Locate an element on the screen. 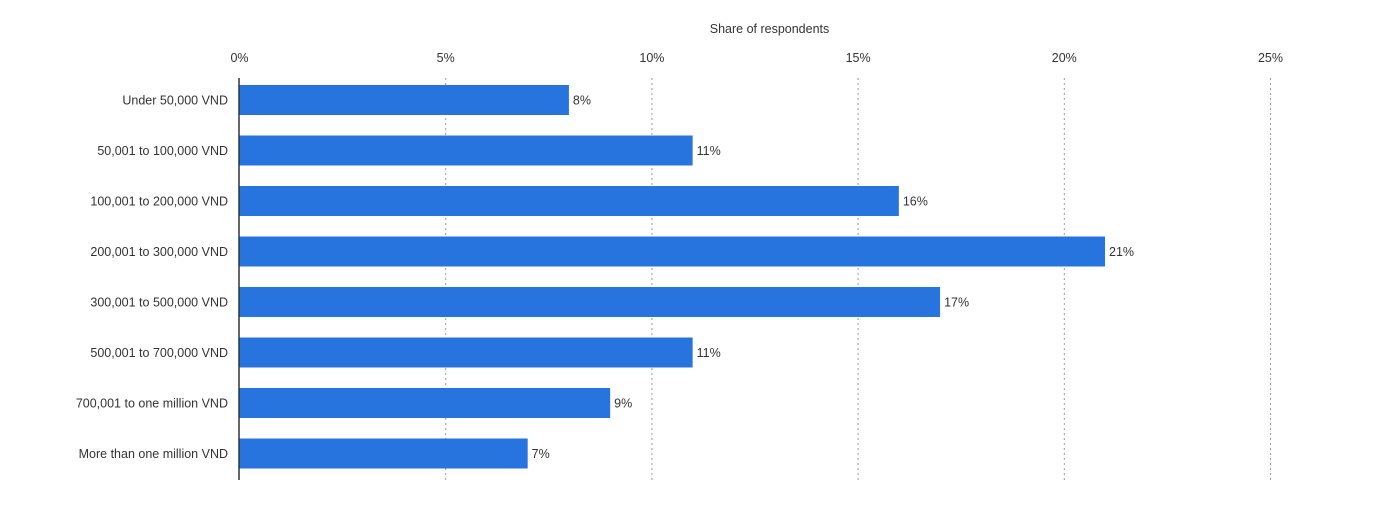 The image size is (1378, 508). category-label: 200,001 to 300,000 VND is located at coordinates (159, 252).